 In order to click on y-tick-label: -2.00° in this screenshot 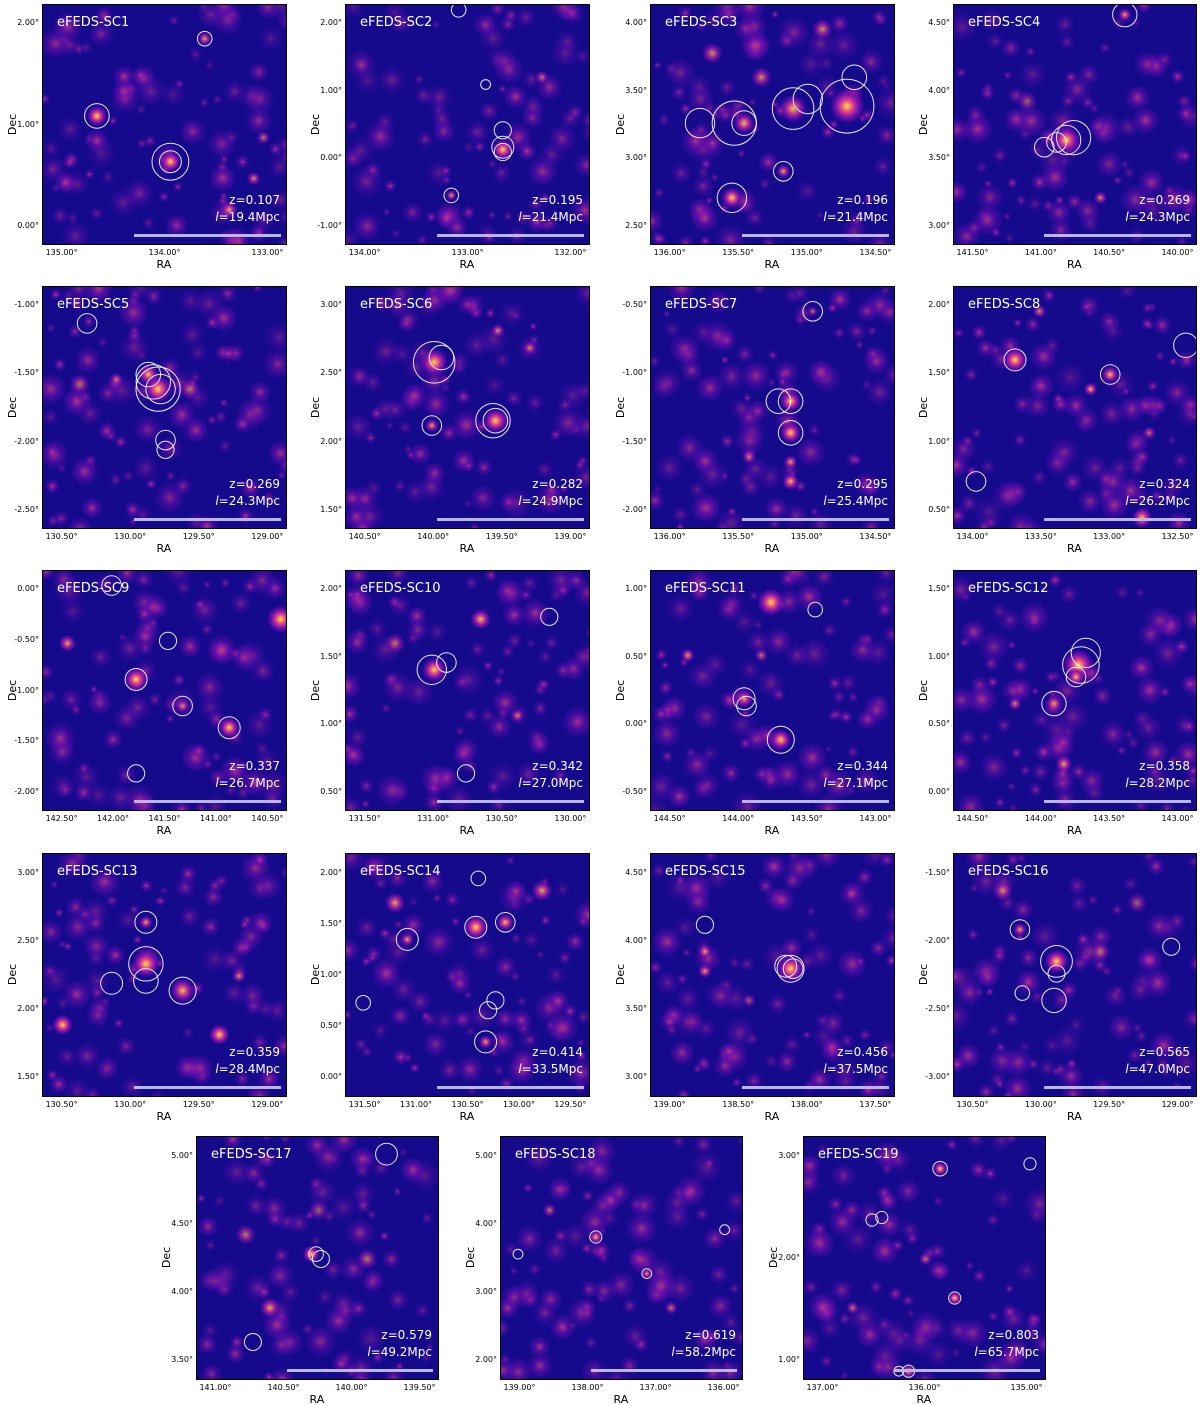, I will do `click(634, 509)`.